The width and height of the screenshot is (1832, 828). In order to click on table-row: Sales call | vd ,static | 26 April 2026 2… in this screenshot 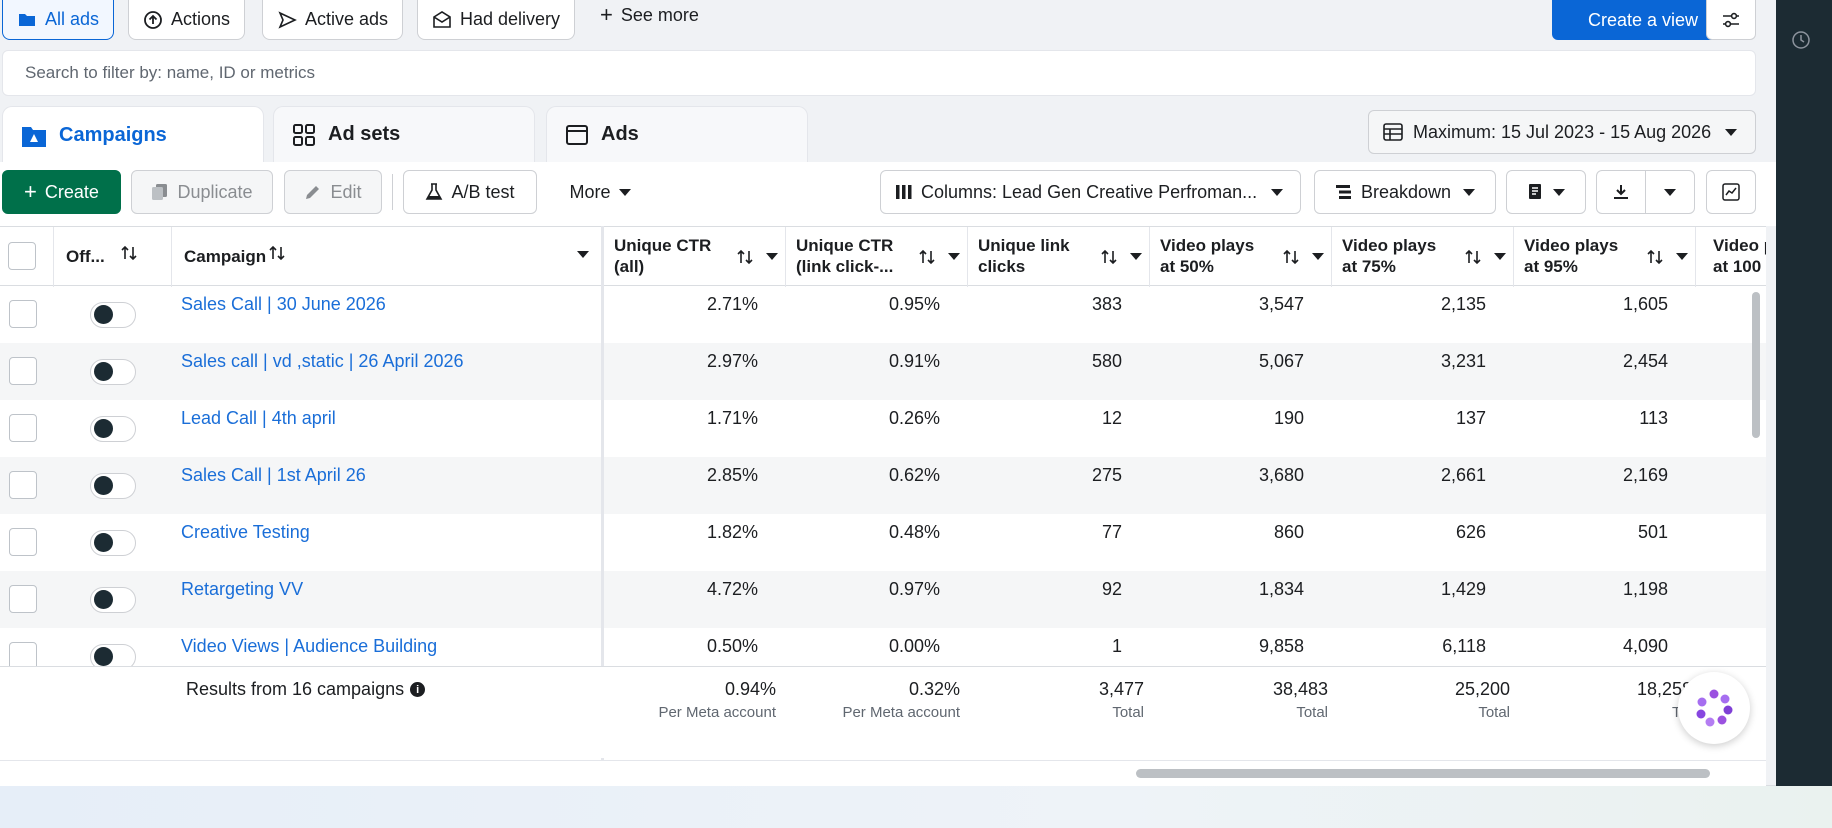, I will do `click(883, 371)`.